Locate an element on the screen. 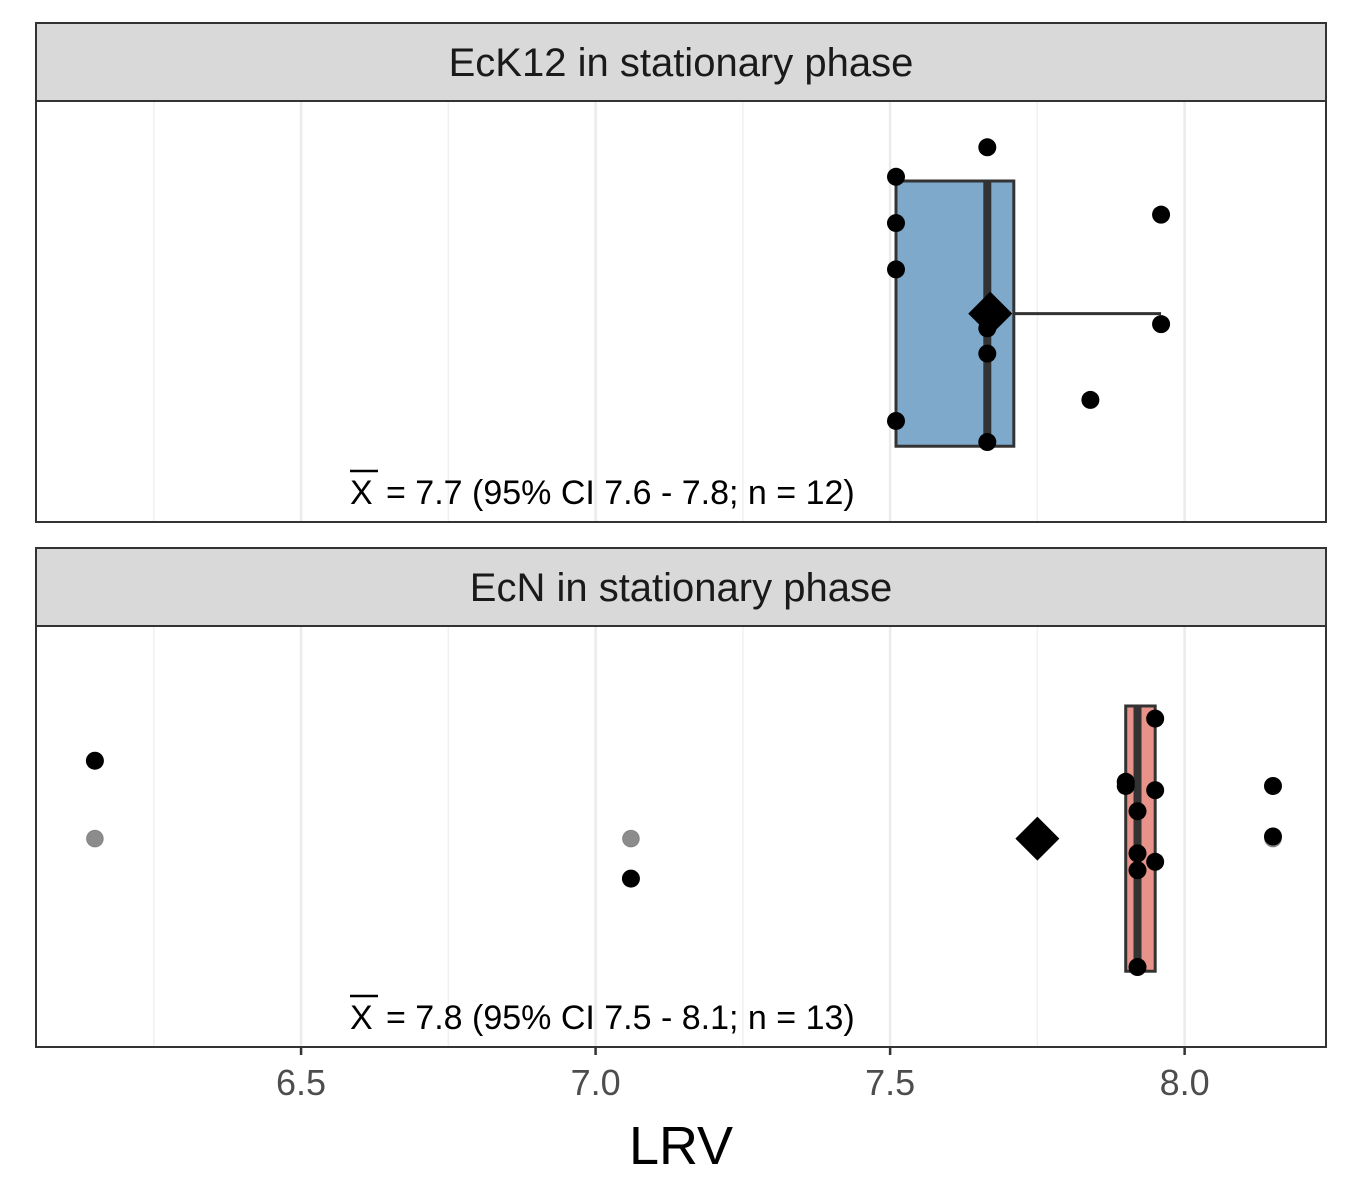  x-axis-title: LRV is located at coordinates (681, 1146).